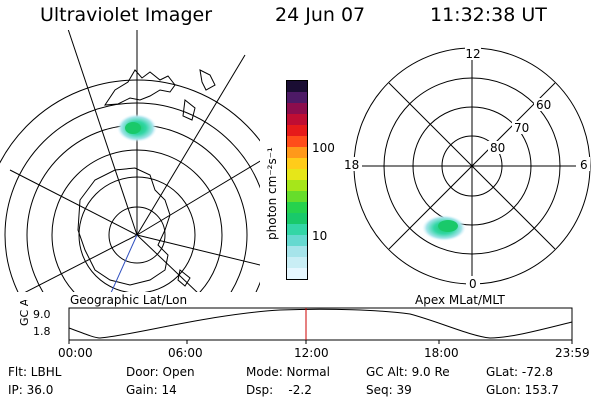 The height and width of the screenshot is (400, 600). What do you see at coordinates (572, 353) in the screenshot?
I see `time-tick-2359: 23:59` at bounding box center [572, 353].